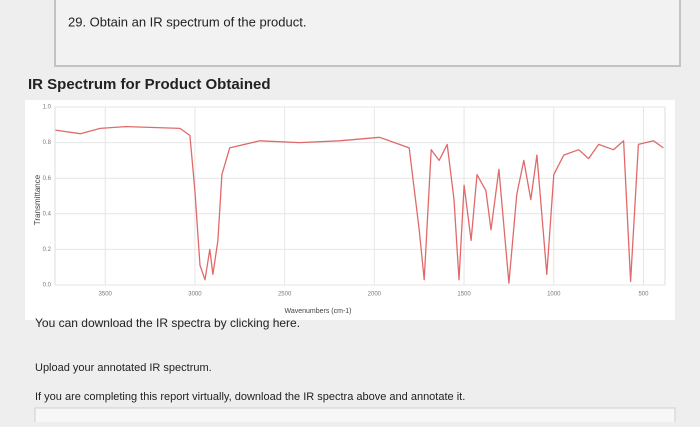  Describe the element at coordinates (285, 295) in the screenshot. I see `x-tick-label: 2500` at that location.